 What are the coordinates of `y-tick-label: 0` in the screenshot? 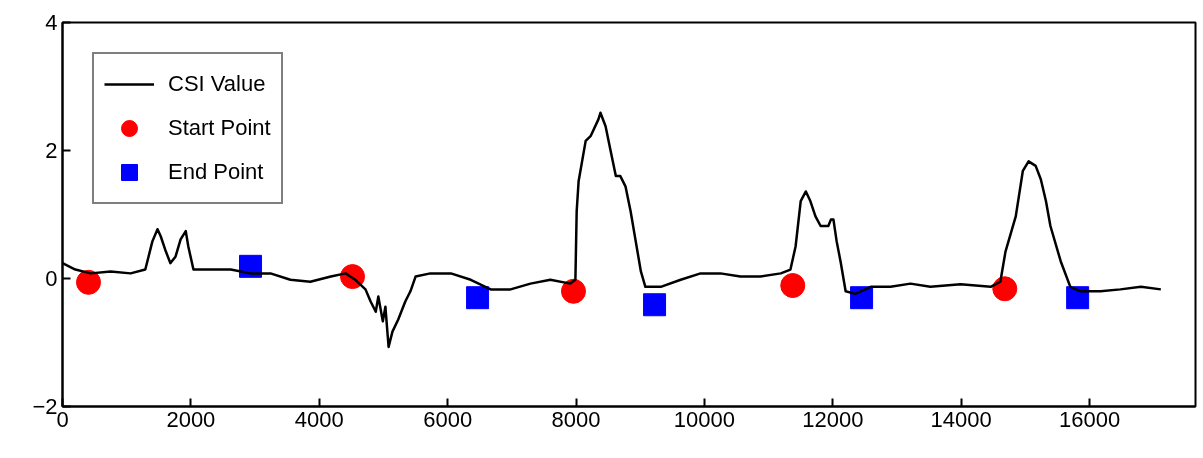 It's located at (51, 278).